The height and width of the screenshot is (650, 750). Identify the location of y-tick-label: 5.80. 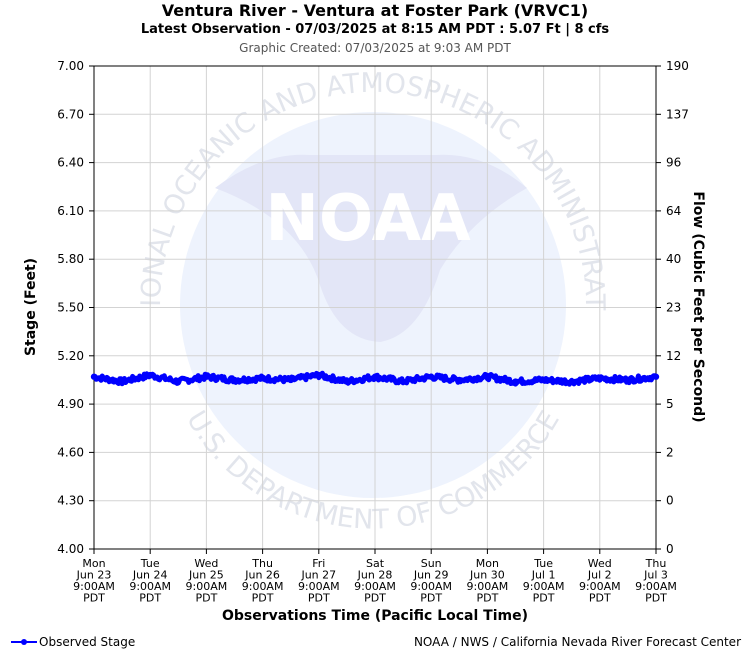
(70, 259).